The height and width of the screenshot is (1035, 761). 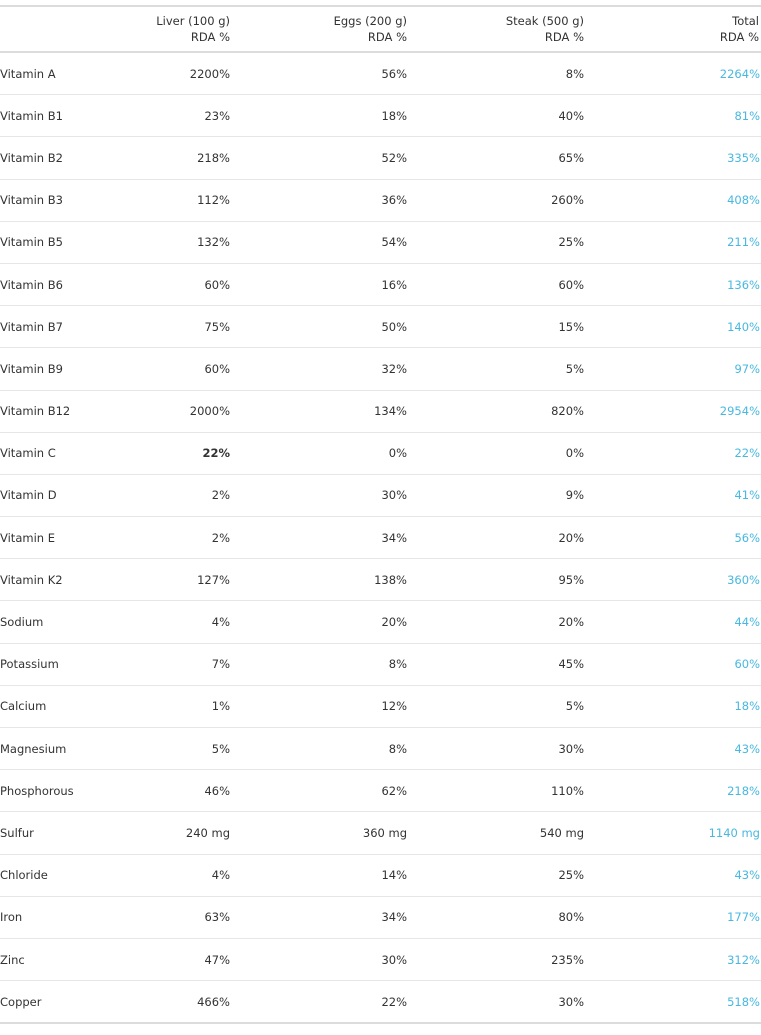 What do you see at coordinates (59, 749) in the screenshot?
I see `nutrient-name-cell: Magnesium` at bounding box center [59, 749].